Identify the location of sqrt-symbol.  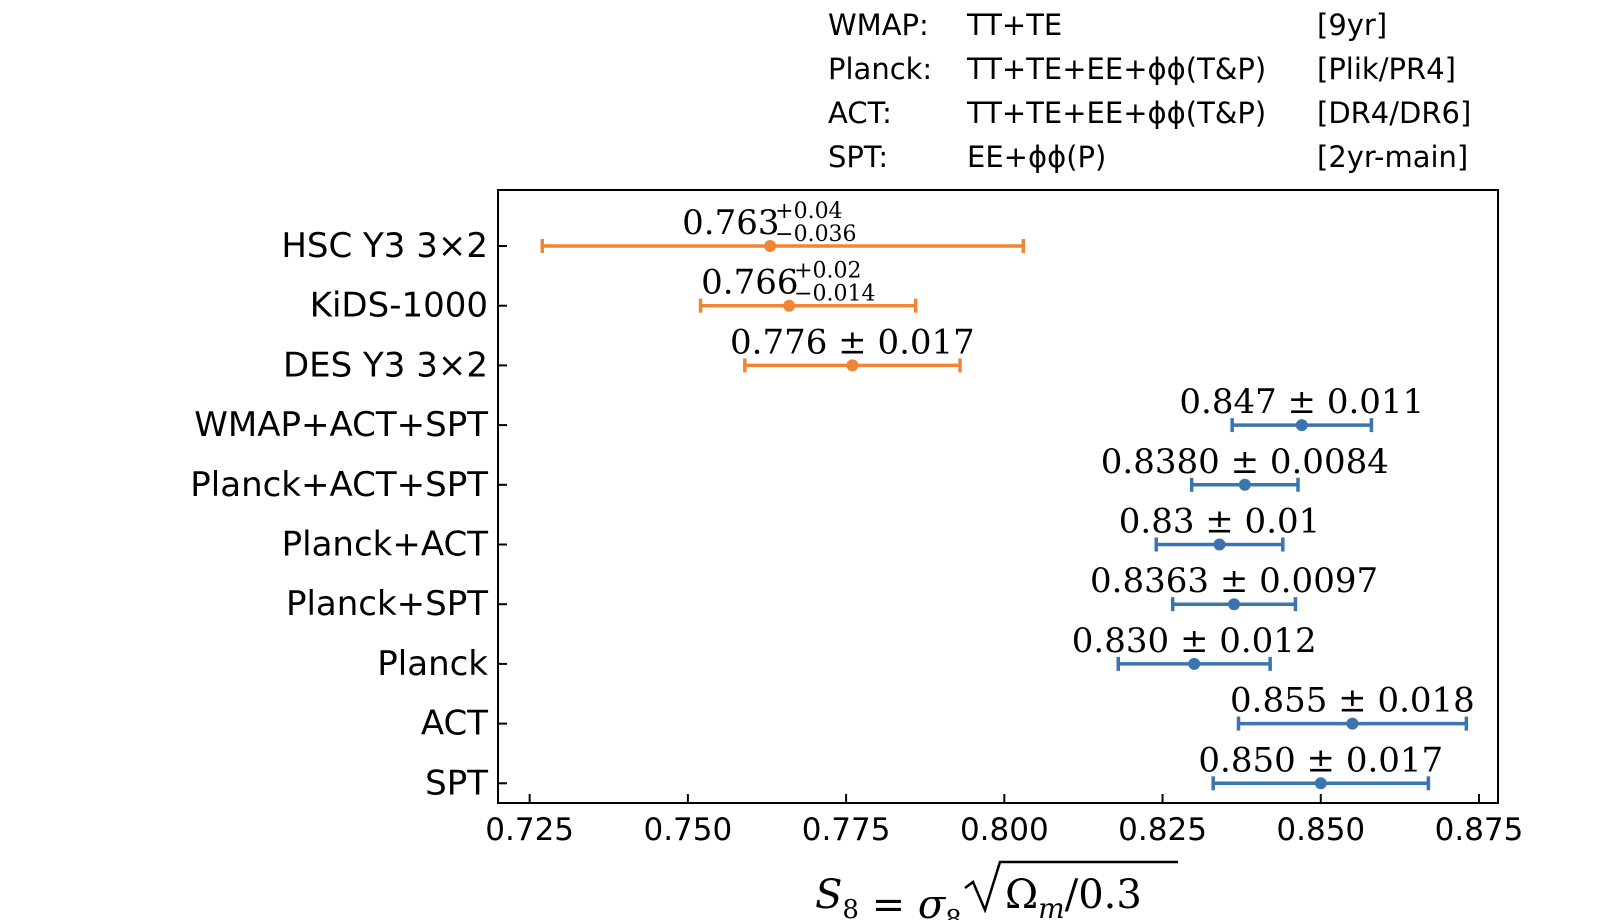
(1071, 887).